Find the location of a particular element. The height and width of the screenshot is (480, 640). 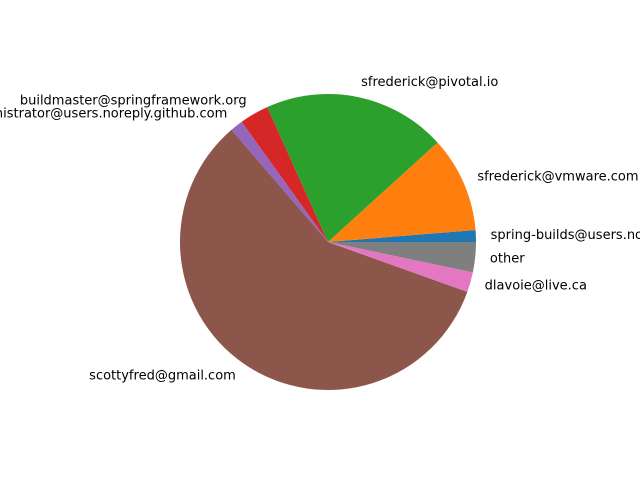

pie-slice-sfrederick-pivotal-io is located at coordinates (352, 168).